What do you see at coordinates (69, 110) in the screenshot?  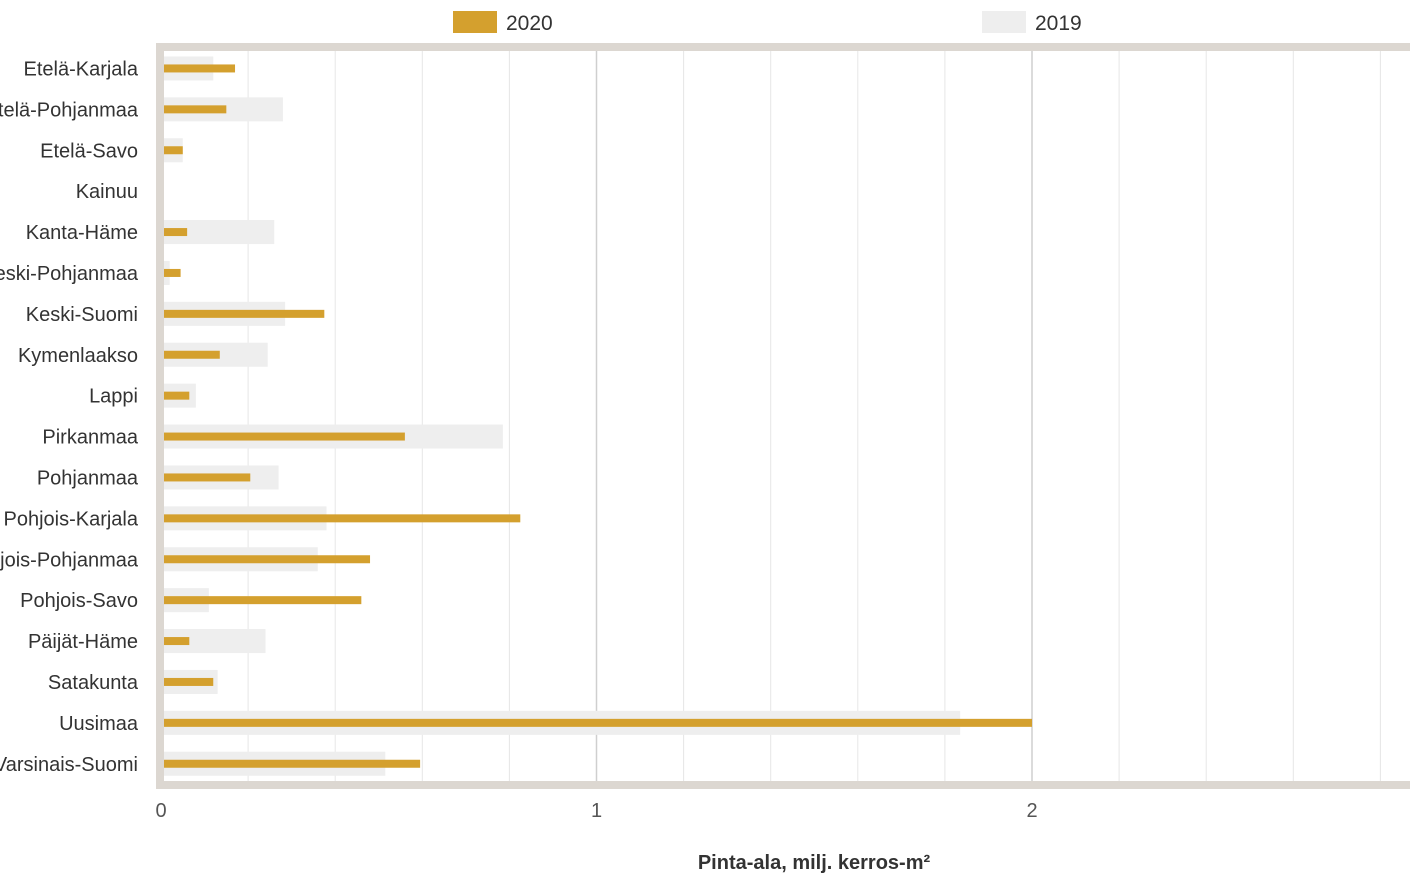 I see `category-label: Etelä-Pohjanmaa` at bounding box center [69, 110].